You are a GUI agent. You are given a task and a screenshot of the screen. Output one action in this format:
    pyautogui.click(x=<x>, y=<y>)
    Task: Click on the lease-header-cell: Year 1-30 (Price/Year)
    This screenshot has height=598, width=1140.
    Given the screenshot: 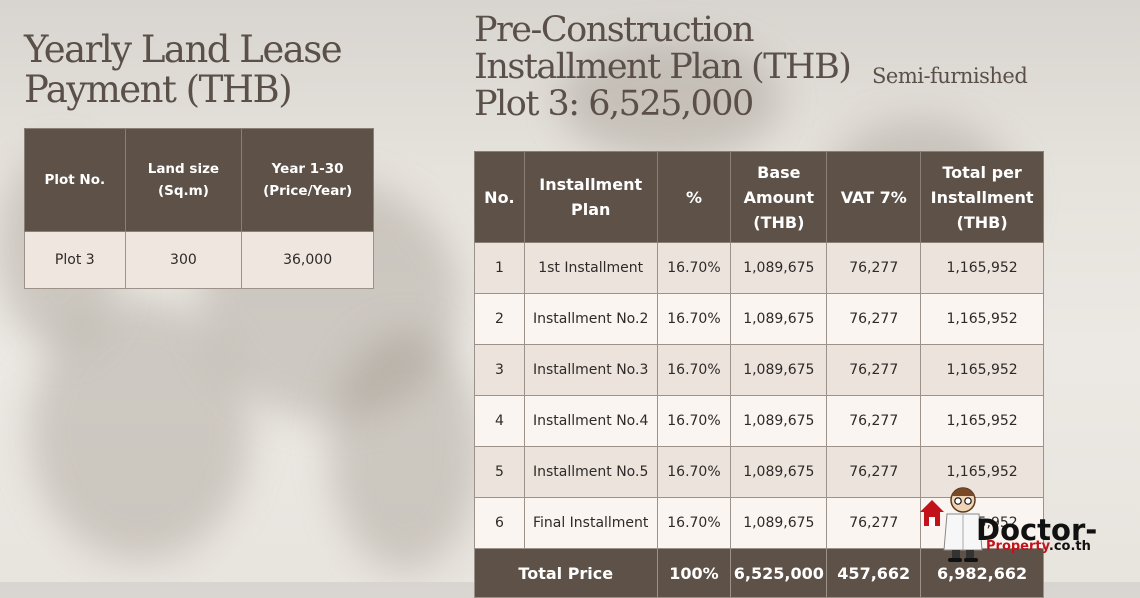 What is the action you would take?
    pyautogui.click(x=307, y=180)
    